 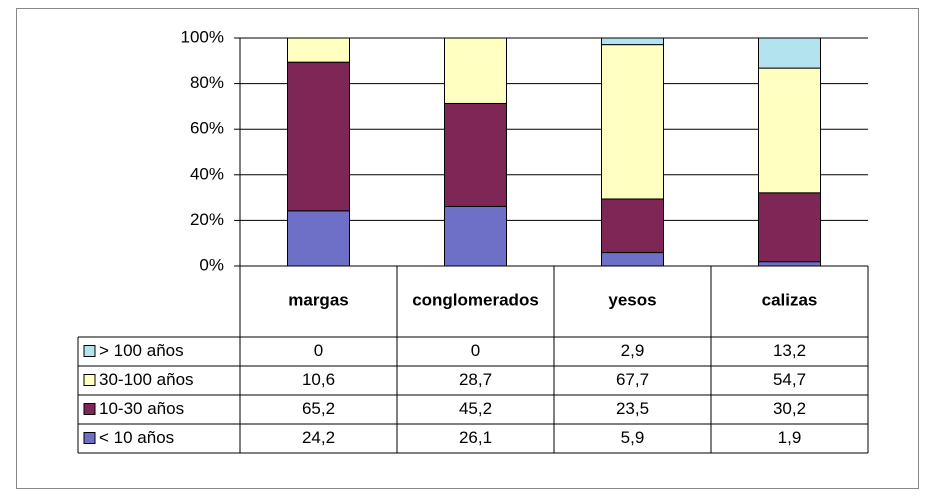 What do you see at coordinates (207, 82) in the screenshot?
I see `y-tick-label: 80%` at bounding box center [207, 82].